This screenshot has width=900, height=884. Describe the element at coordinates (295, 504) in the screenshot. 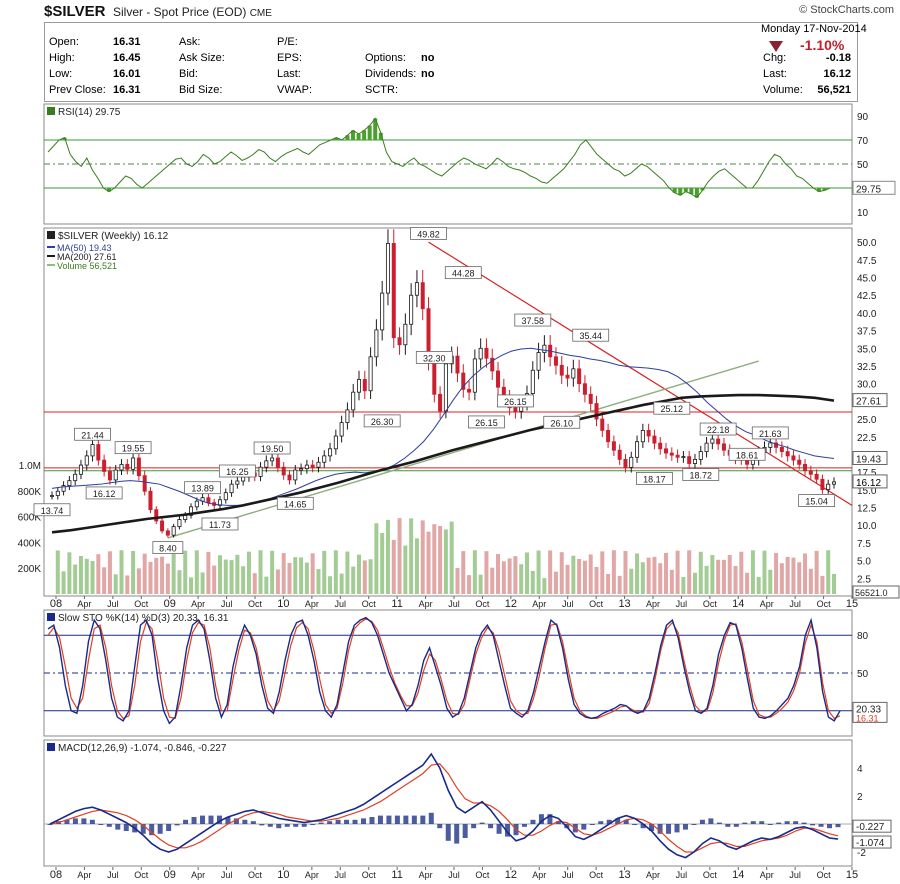

I see `price-annotation-label: 14.65` at that location.